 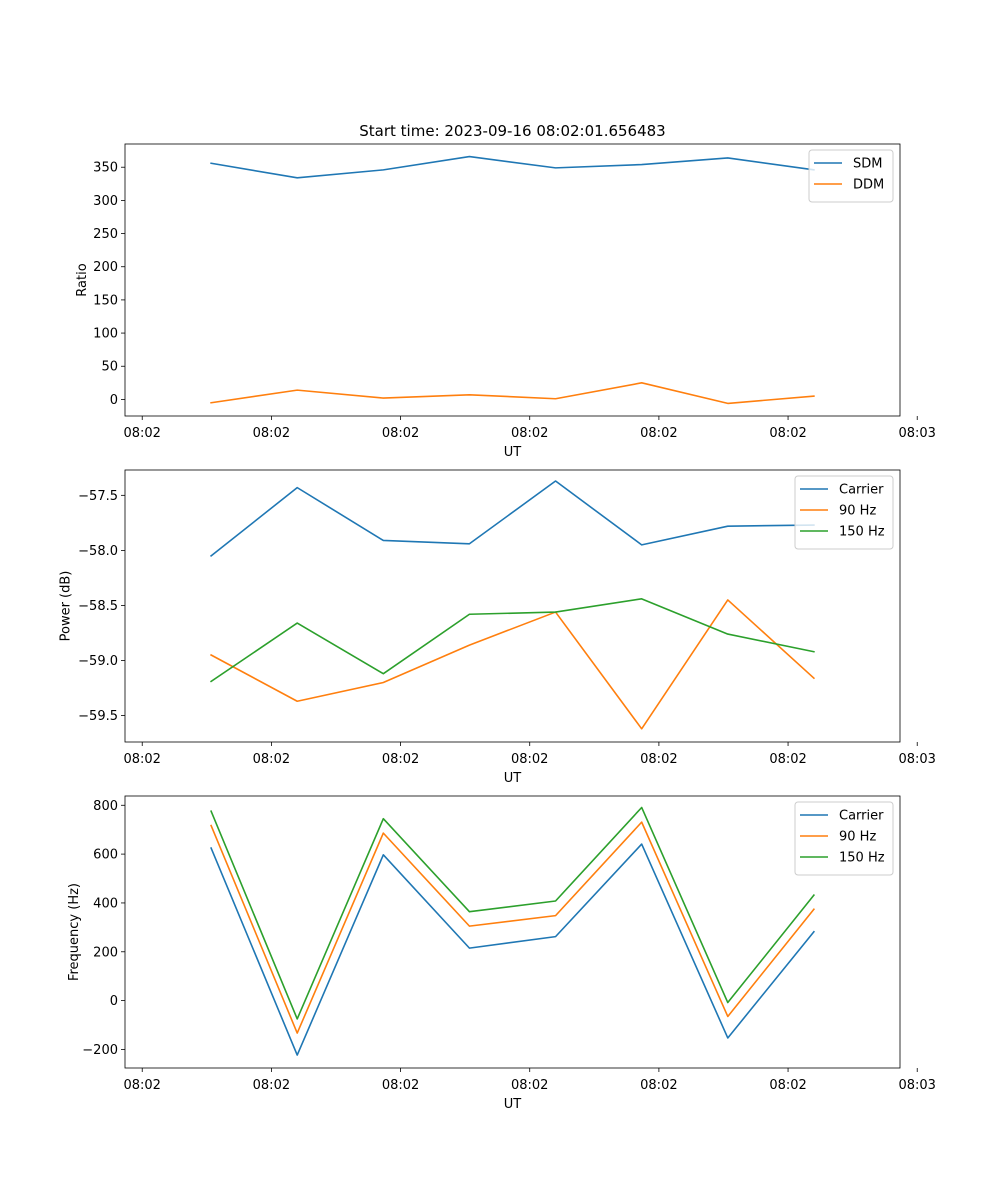 I want to click on y-axis-label: Ratio, so click(x=82, y=279).